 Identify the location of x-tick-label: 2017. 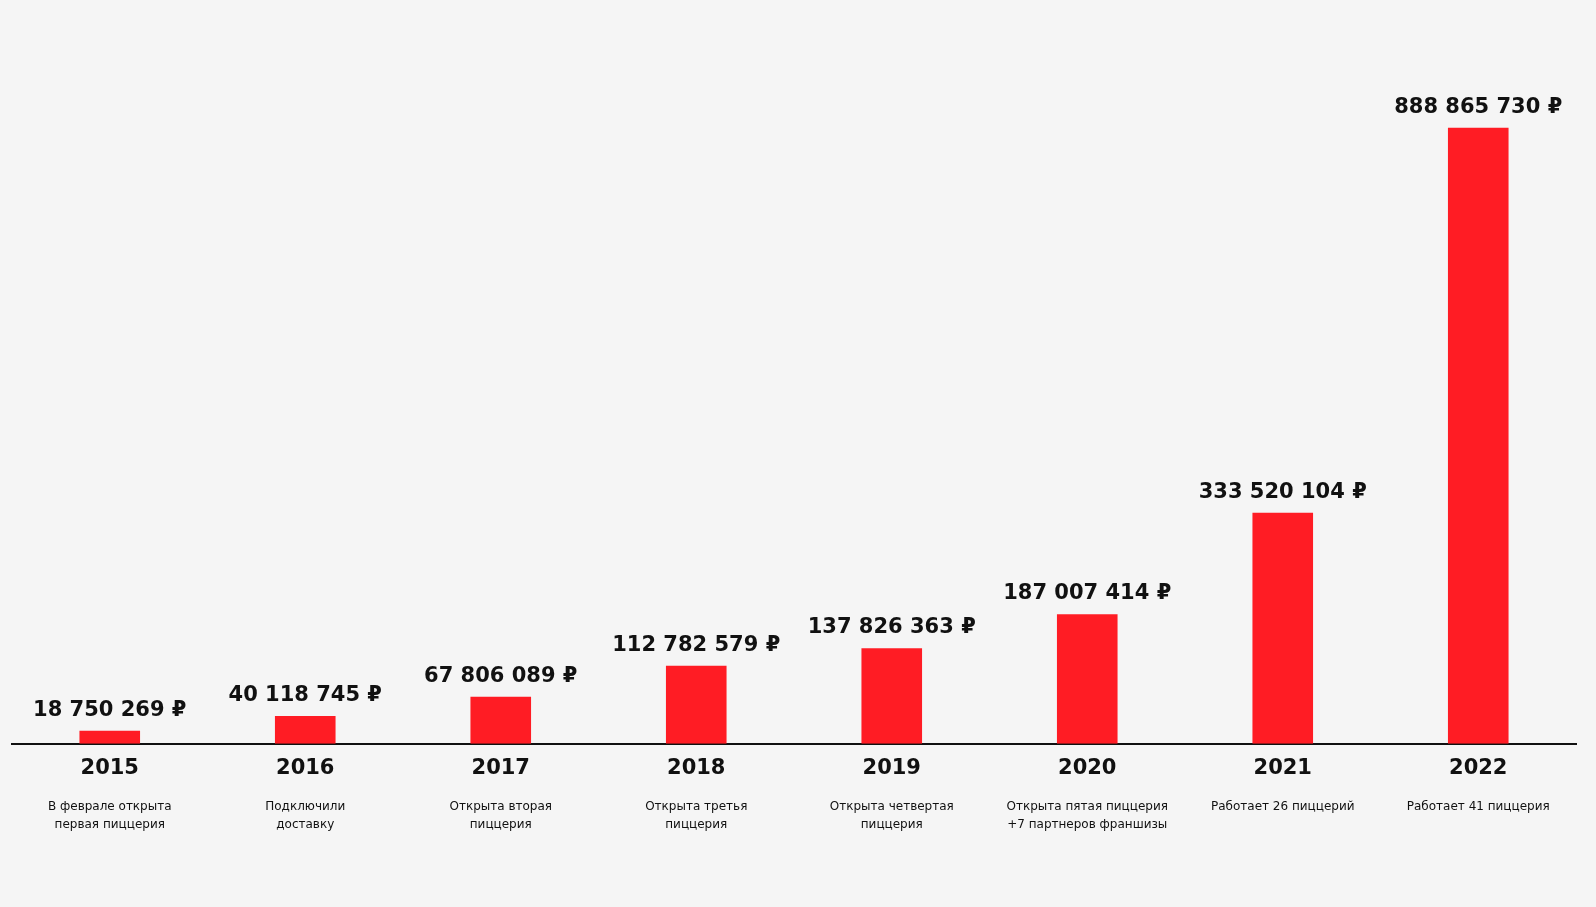
(500, 766).